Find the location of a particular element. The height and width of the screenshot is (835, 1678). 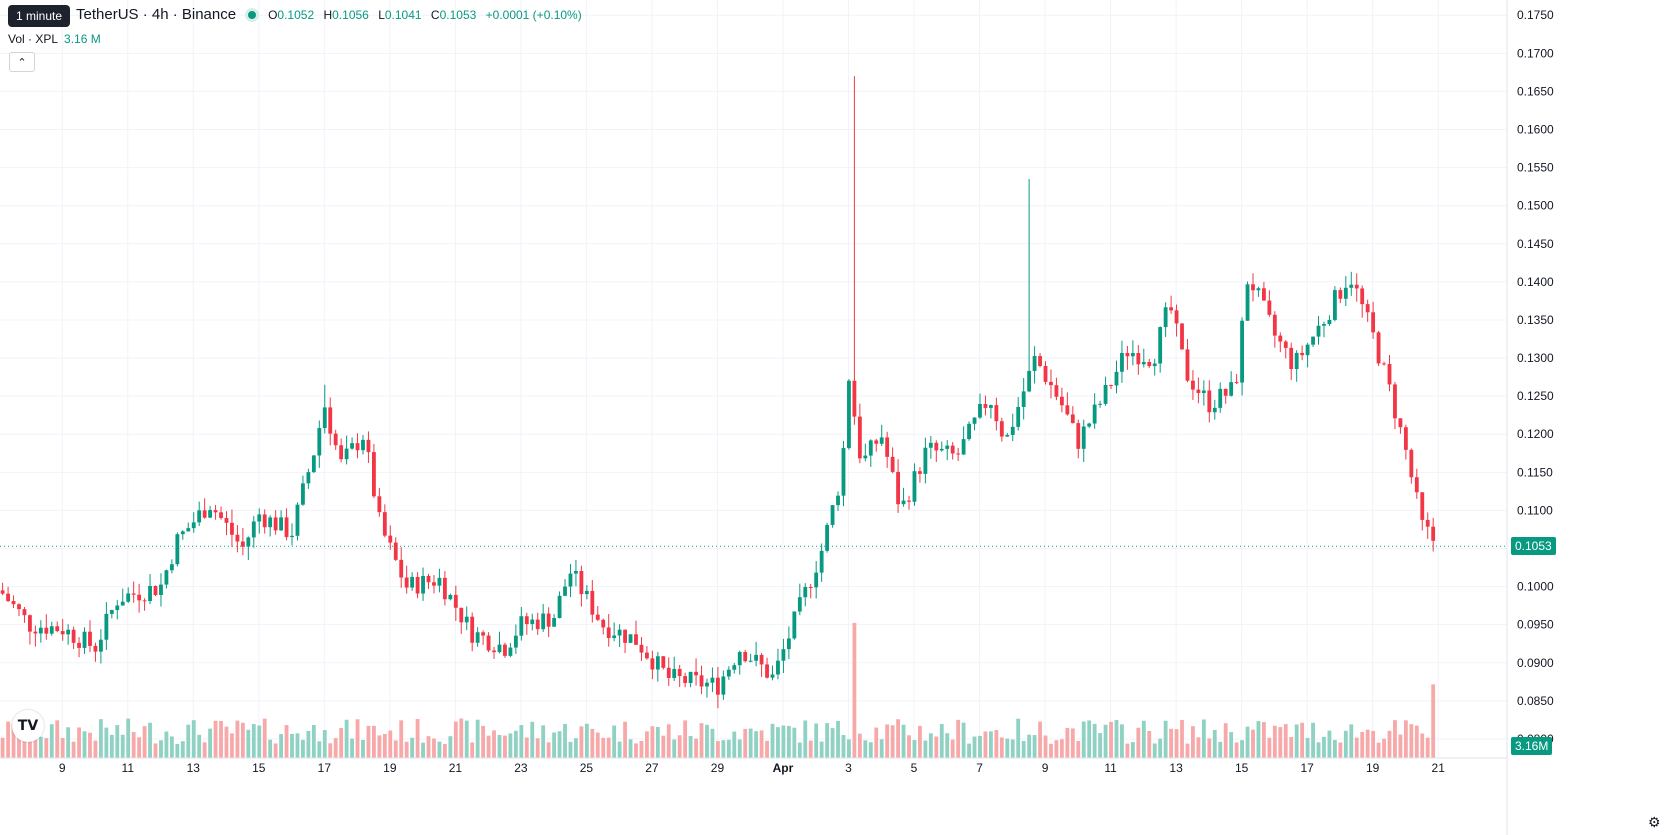

market-status-icon is located at coordinates (252, 14).